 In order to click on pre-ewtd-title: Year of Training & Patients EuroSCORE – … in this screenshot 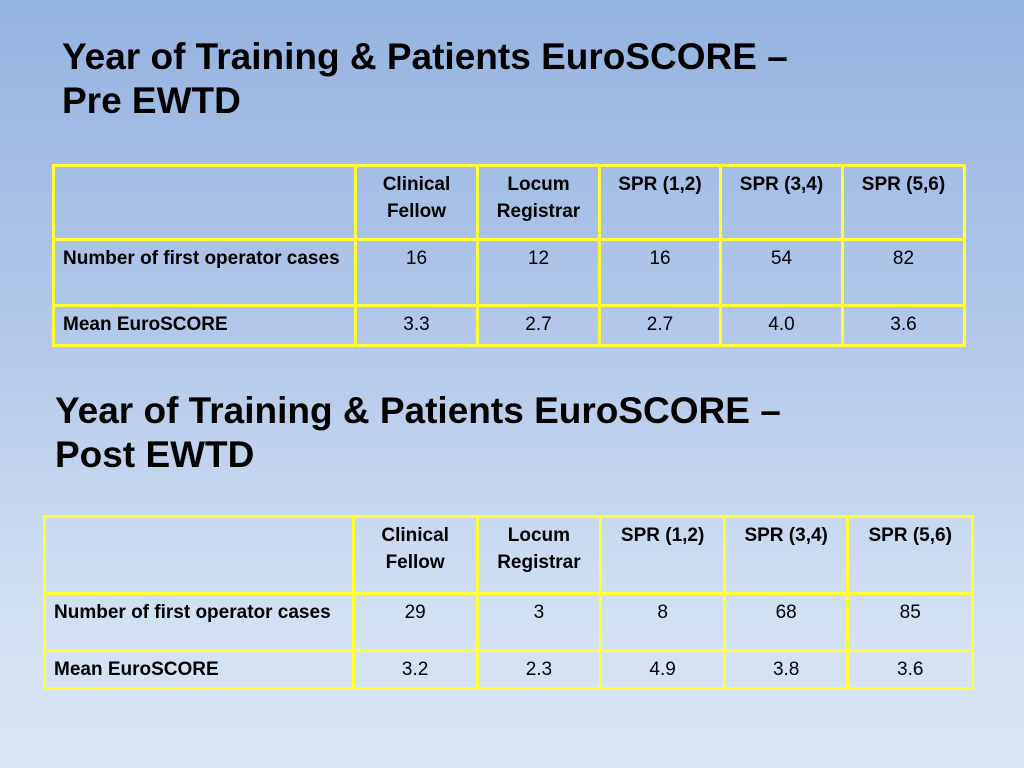, I will do `click(425, 79)`.